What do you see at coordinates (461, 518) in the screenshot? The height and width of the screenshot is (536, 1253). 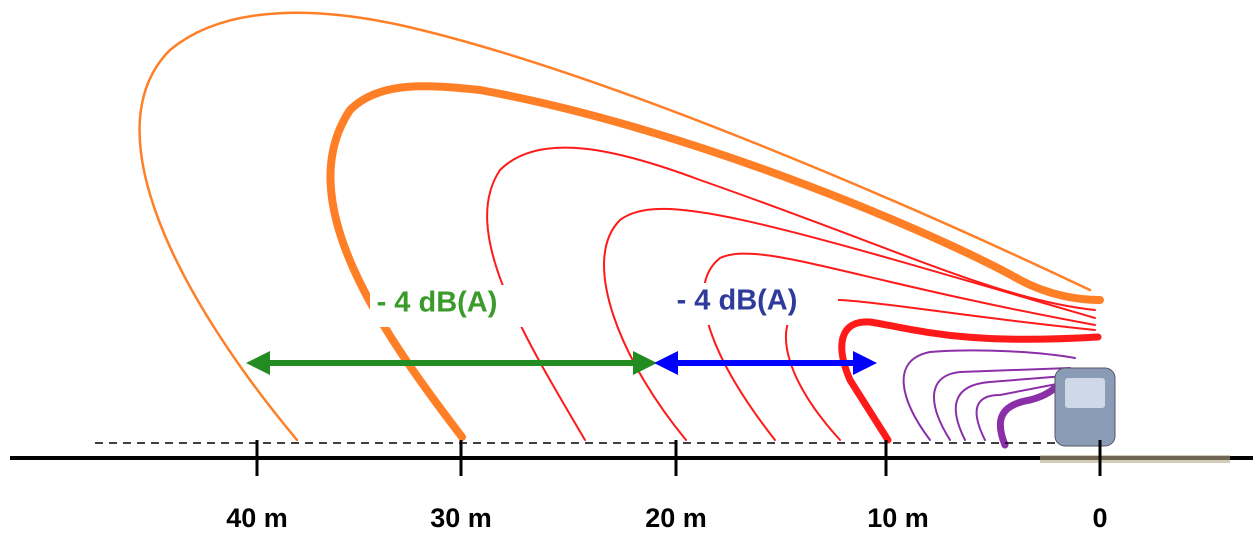 I see `tick-label: 30 m` at bounding box center [461, 518].